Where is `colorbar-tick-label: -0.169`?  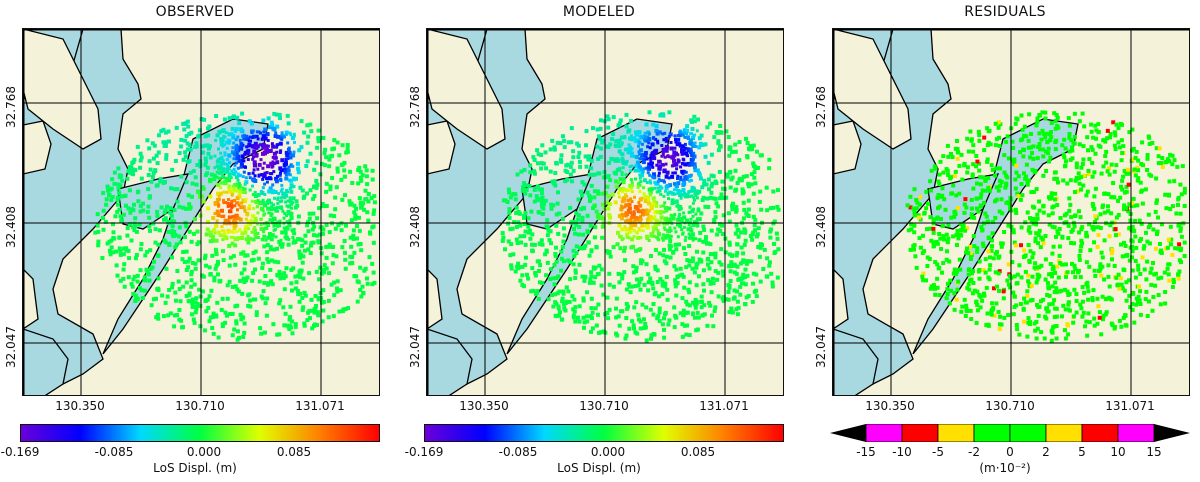
colorbar-tick-label: -0.169 is located at coordinates (20, 452).